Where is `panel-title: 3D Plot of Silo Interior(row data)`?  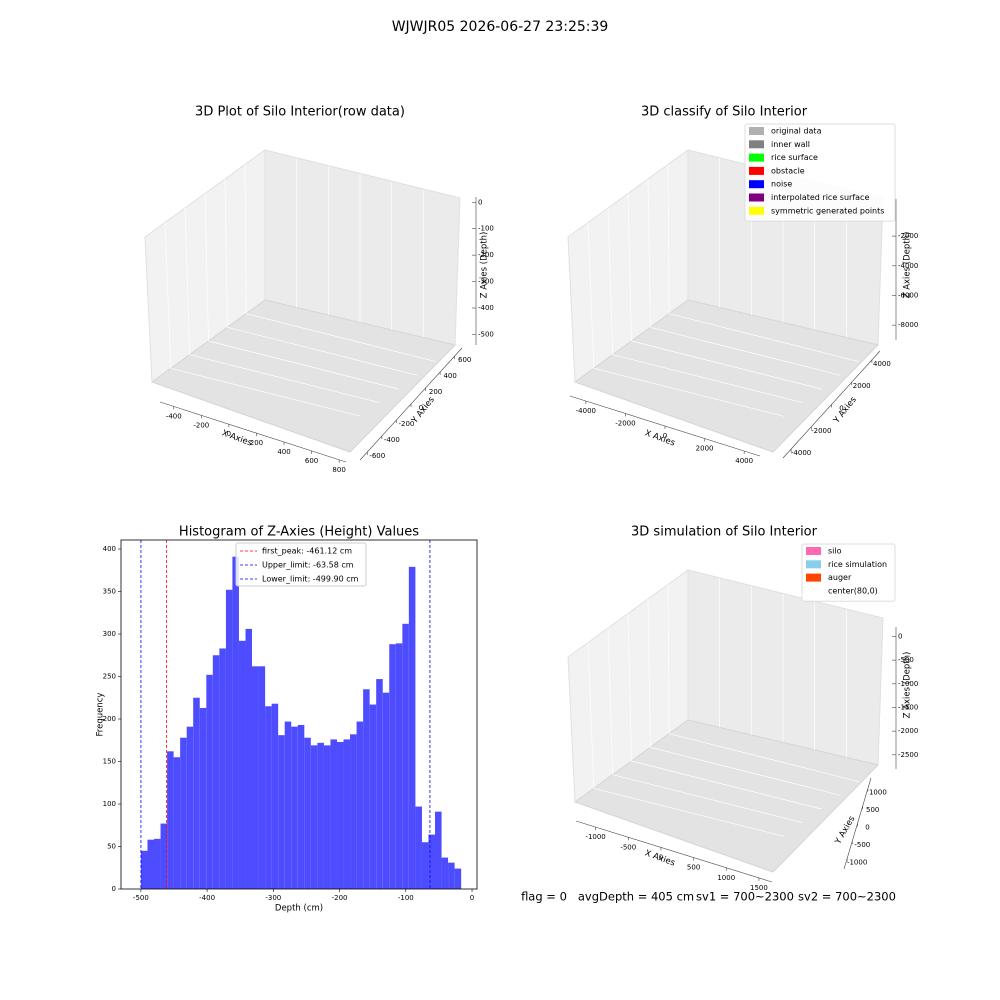 panel-title: 3D Plot of Silo Interior(row data) is located at coordinates (300, 112).